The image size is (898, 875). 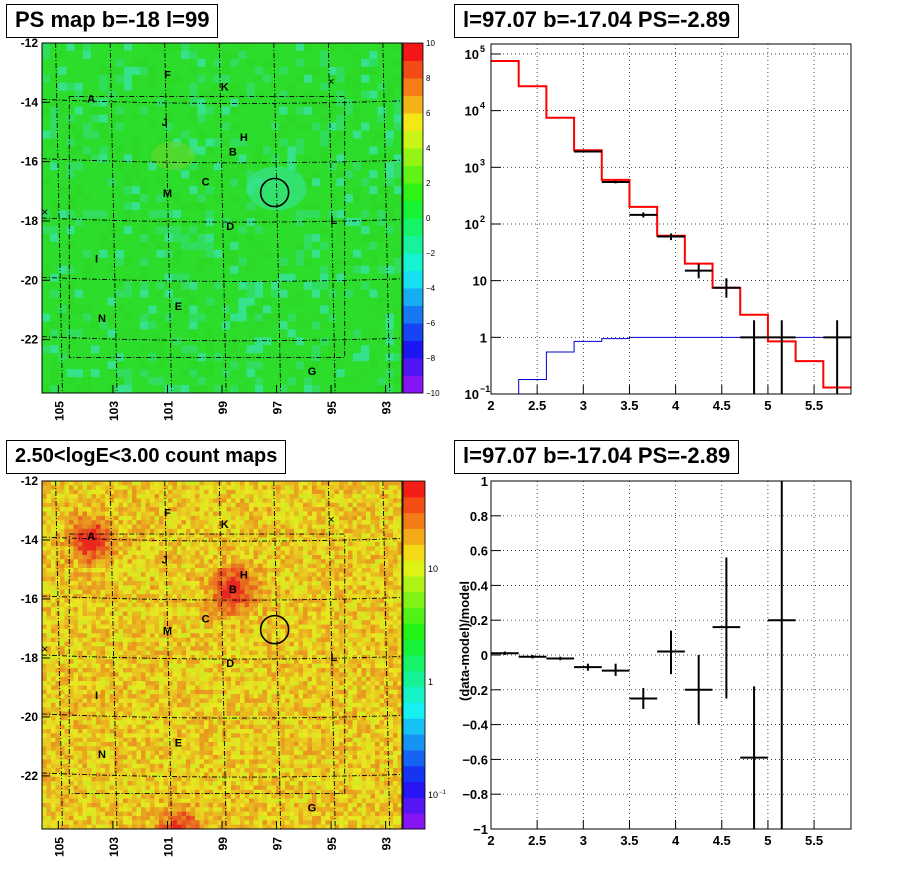 What do you see at coordinates (698, 271) in the screenshot?
I see `data-point` at bounding box center [698, 271].